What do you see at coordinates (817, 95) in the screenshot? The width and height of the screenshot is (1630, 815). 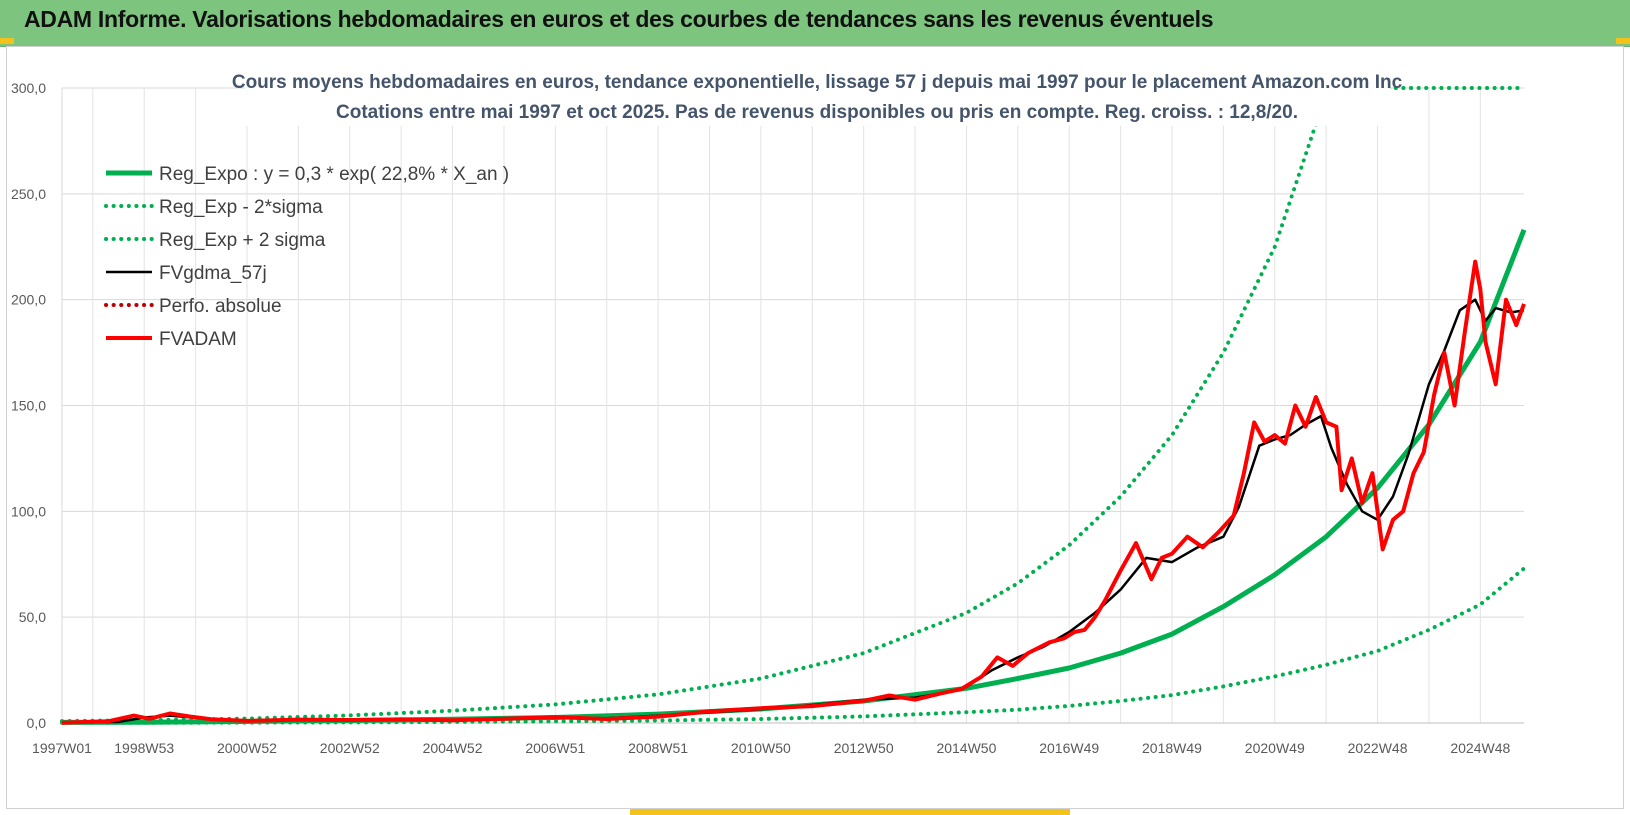 I see `title-backdrop` at bounding box center [817, 95].